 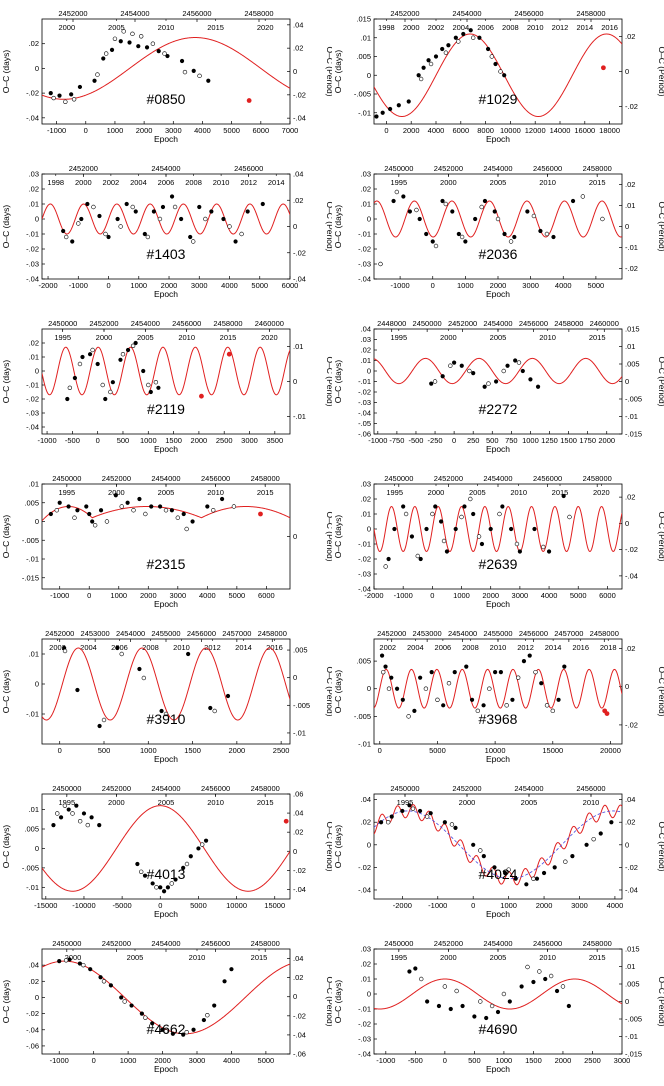 I want to click on y-tick-label: .005, so click(x=363, y=661).